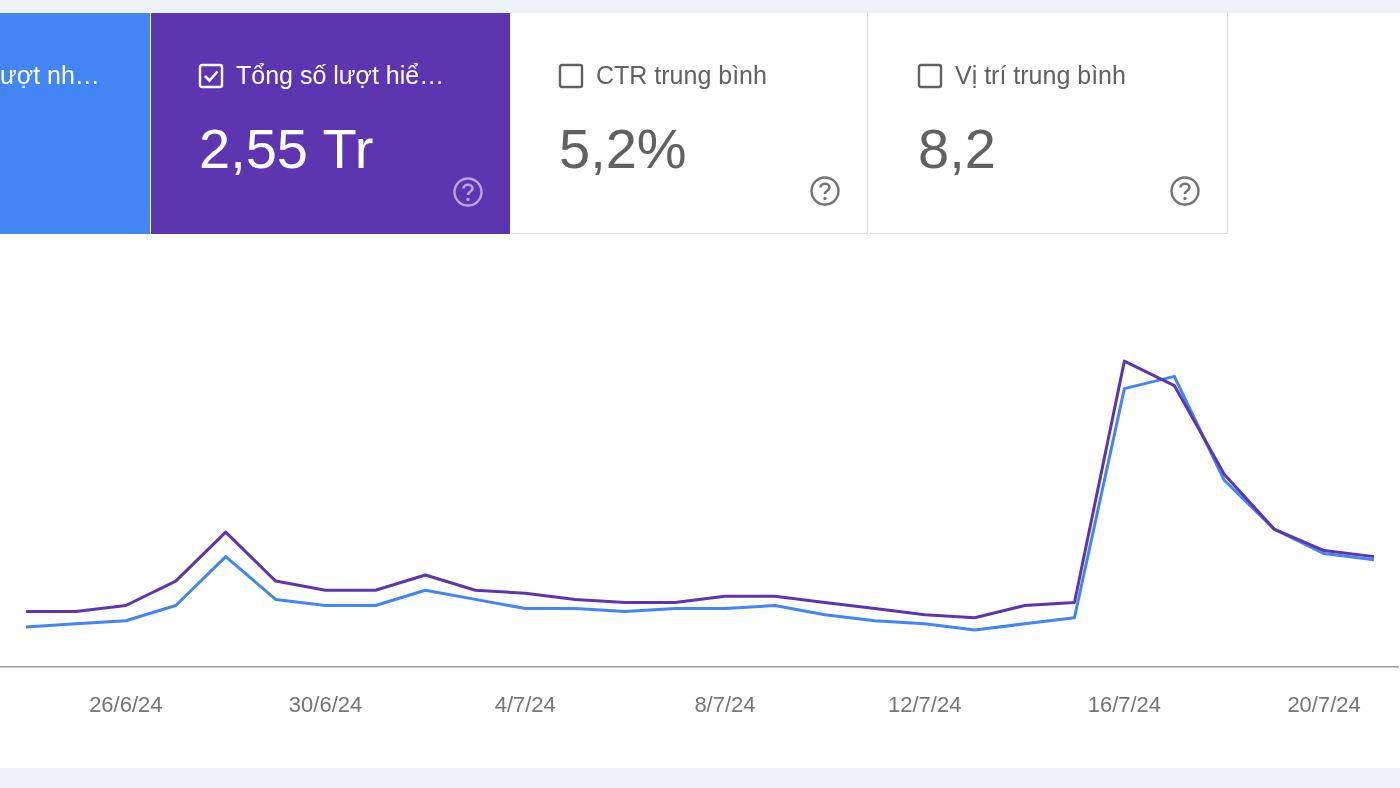  I want to click on text: 2,55 Tr, so click(286, 148).